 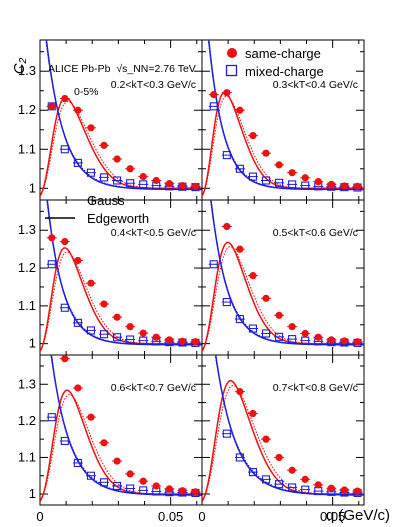 I want to click on panel-2: 0.3<kT<0.4 GeV/c, so click(x=283, y=120).